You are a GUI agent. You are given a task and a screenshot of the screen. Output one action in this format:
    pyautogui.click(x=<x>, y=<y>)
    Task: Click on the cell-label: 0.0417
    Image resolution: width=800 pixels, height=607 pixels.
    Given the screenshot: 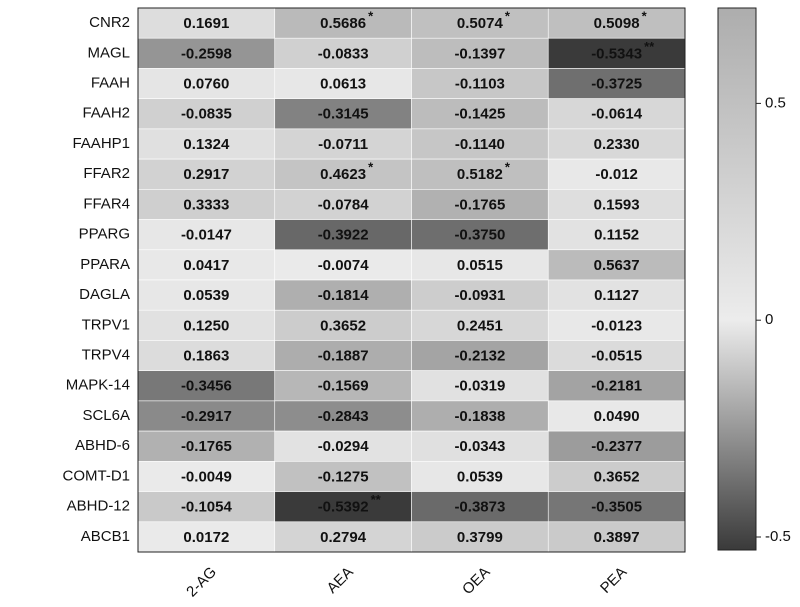 What is the action you would take?
    pyautogui.click(x=206, y=265)
    